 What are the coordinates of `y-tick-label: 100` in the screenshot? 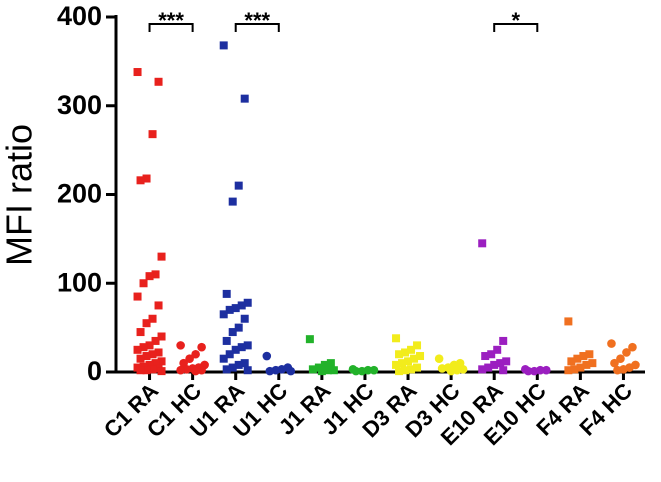 It's located at (79, 282).